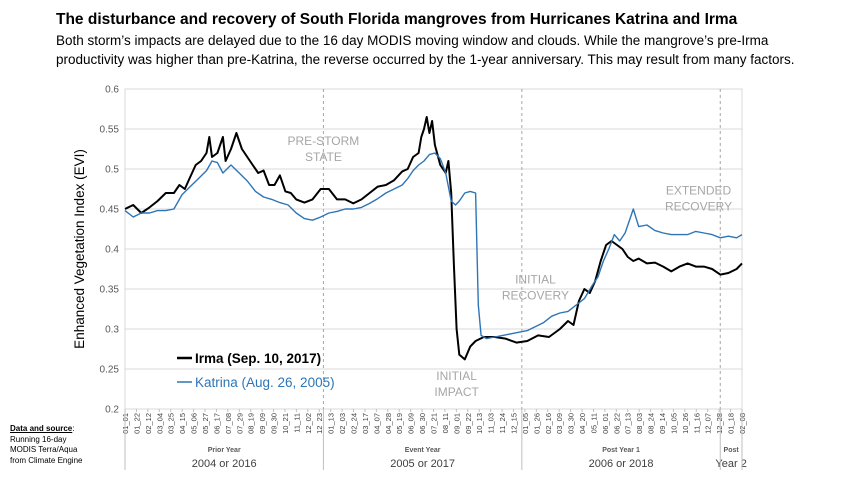 The image size is (853, 480). Describe the element at coordinates (468, 423) in the screenshot. I see `x-tick-label: 09_22` at that location.